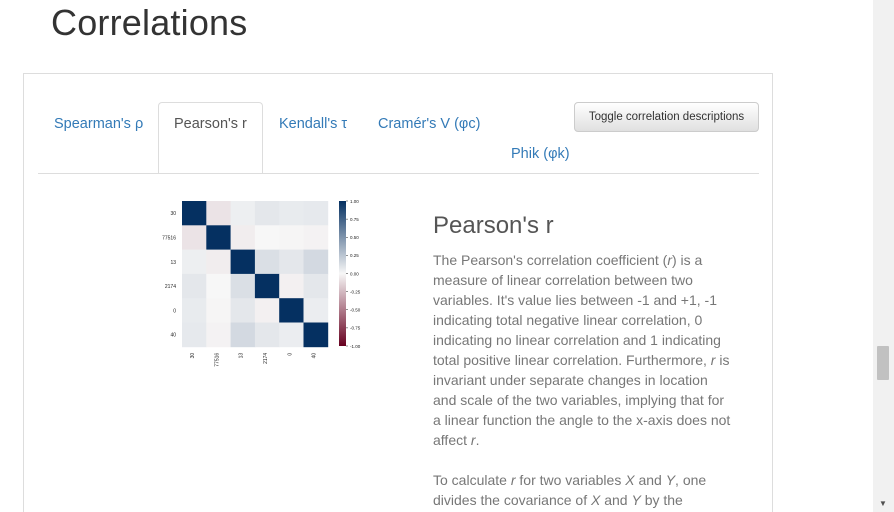 The width and height of the screenshot is (894, 512). Describe the element at coordinates (313, 124) in the screenshot. I see `tab-kendall: Kendall's τ` at that location.